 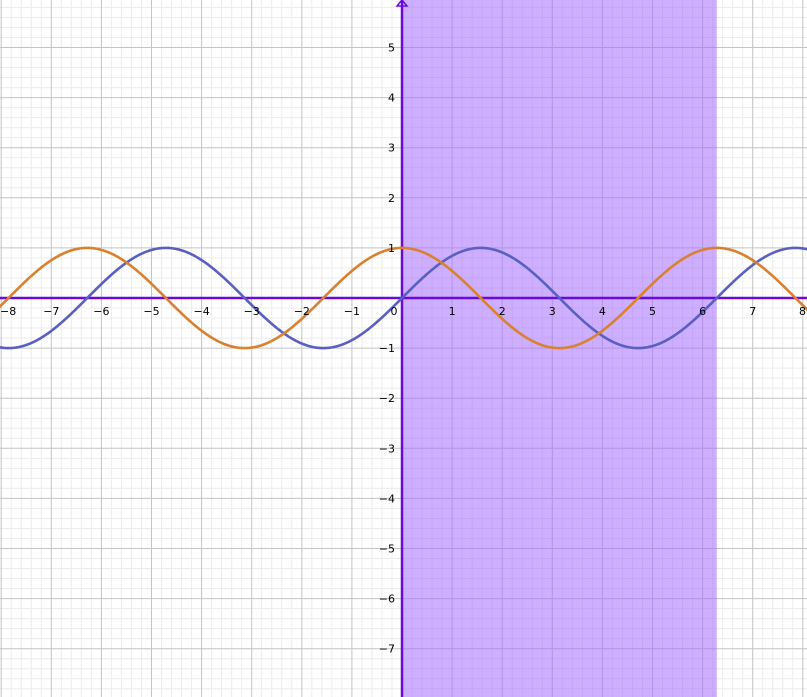 I want to click on y-tick-label: −3, so click(x=387, y=448).